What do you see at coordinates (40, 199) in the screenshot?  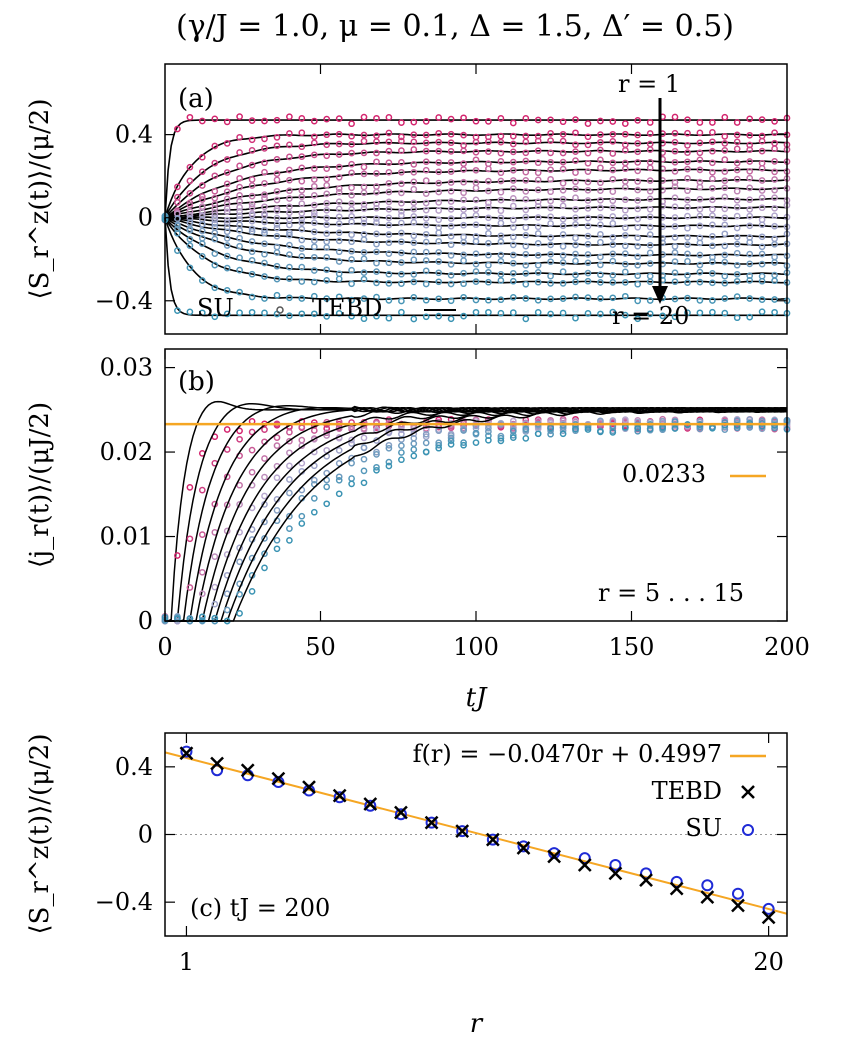 I see `panel-a-y-axis-label: ⟨S_r^z(t)⟩/(μ/2)` at bounding box center [40, 199].